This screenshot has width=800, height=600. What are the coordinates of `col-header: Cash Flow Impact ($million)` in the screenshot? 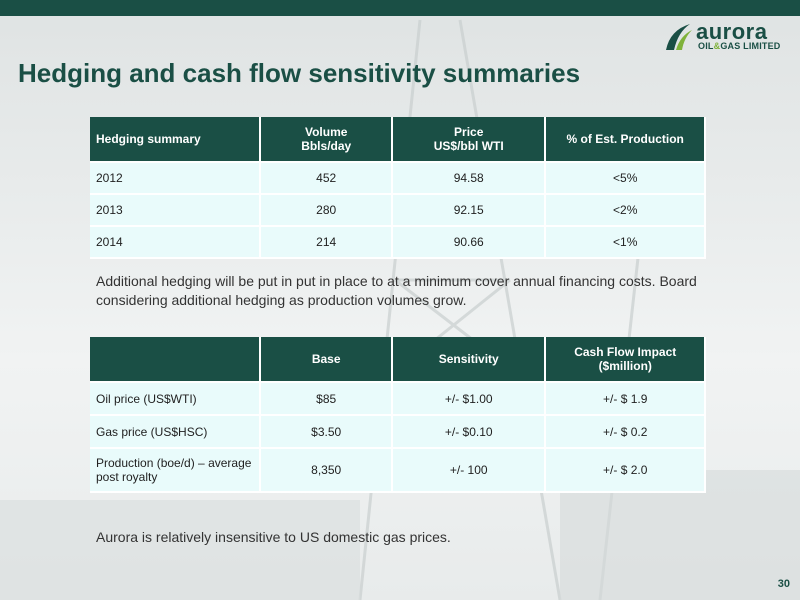 It's located at (626, 360).